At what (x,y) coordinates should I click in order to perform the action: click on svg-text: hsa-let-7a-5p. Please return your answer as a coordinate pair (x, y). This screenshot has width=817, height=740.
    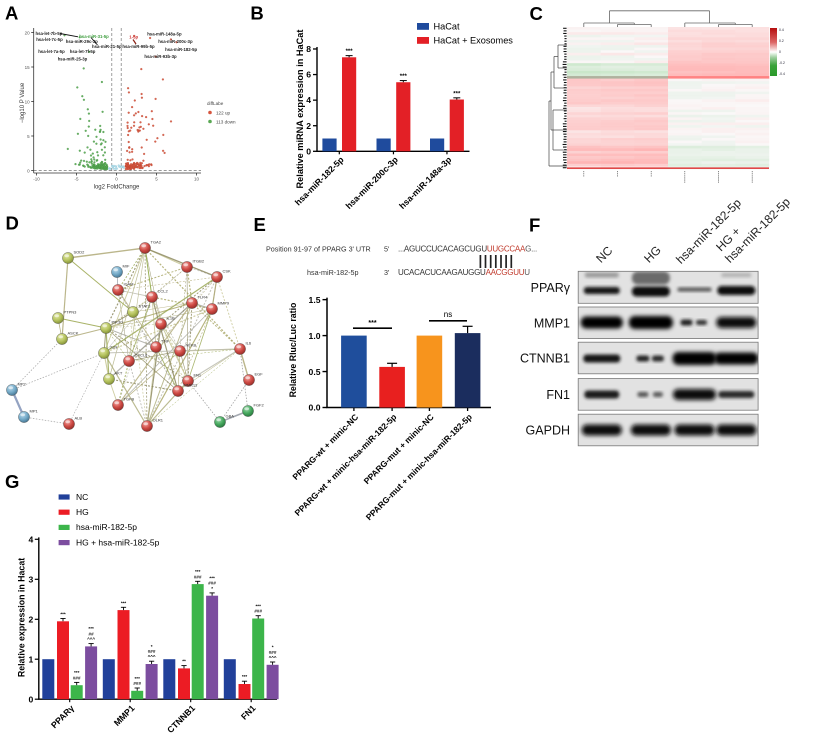
    Looking at the image, I should click on (51, 51).